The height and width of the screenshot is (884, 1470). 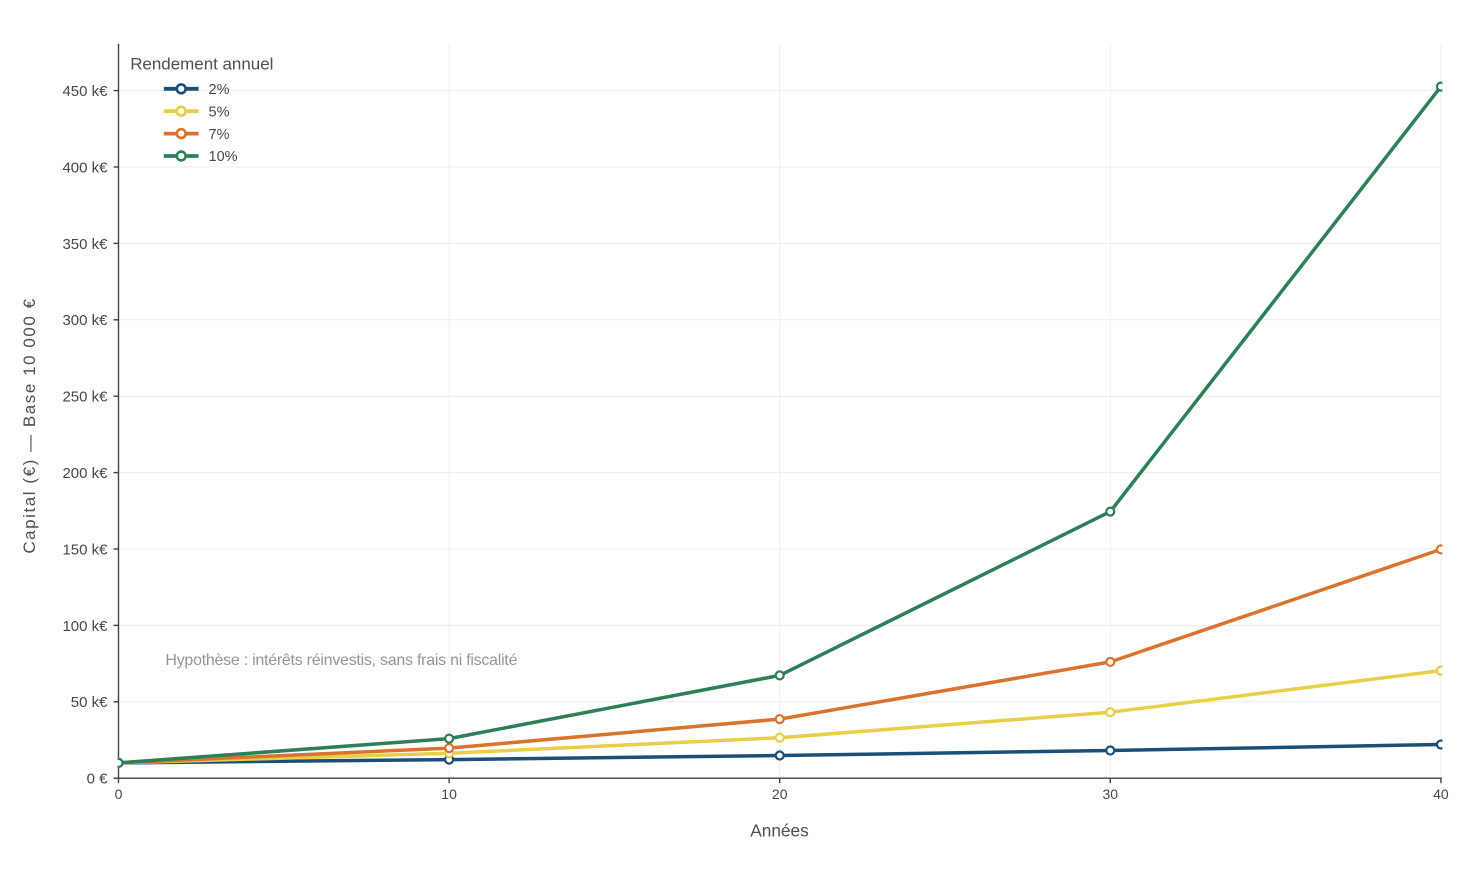 I want to click on svg-text: 20, so click(x=780, y=794).